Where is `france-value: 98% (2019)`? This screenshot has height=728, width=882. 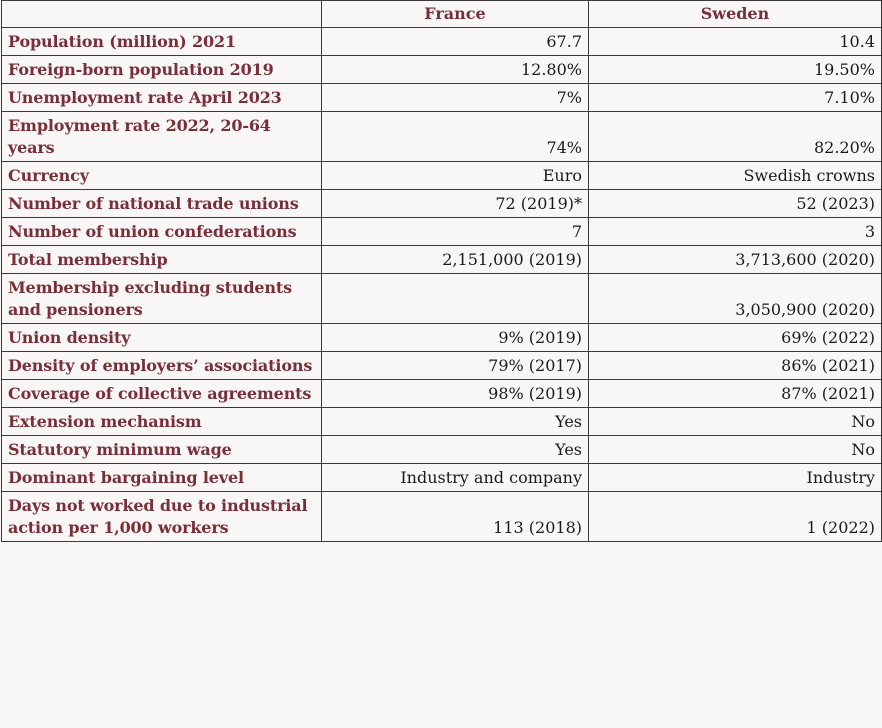 france-value: 98% (2019) is located at coordinates (455, 393).